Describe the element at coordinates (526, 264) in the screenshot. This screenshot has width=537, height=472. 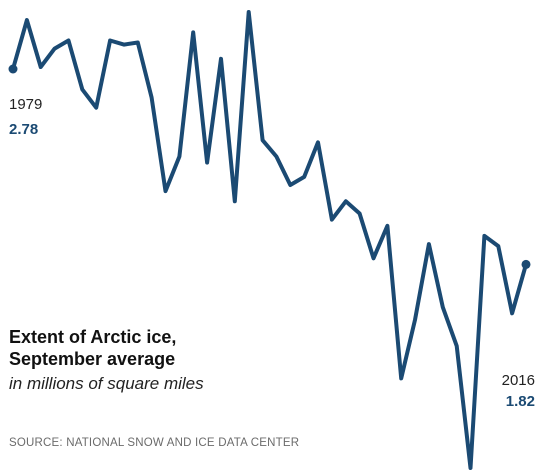
I see `end-point` at that location.